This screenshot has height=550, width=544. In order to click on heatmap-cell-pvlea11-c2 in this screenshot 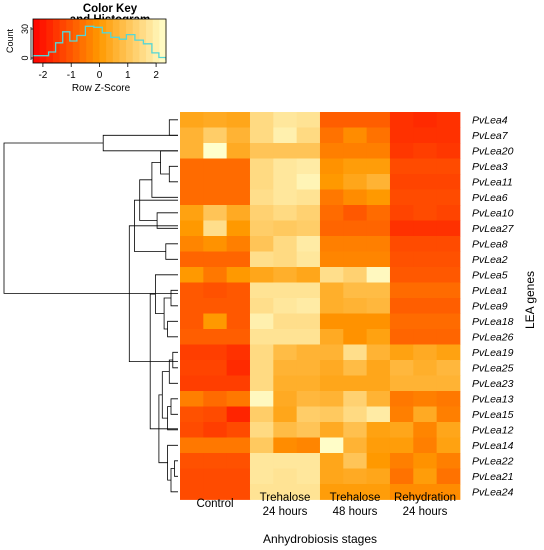, I will do `click(215, 182)`.